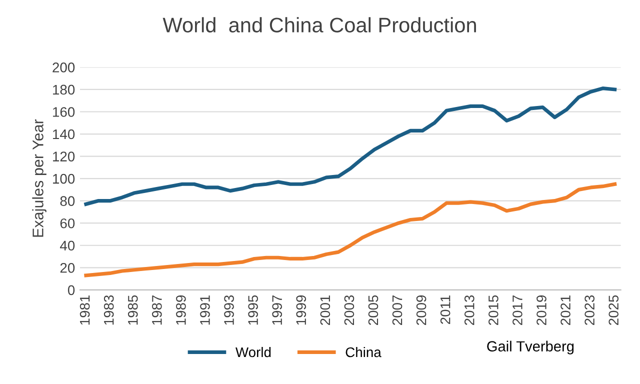 Image resolution: width=640 pixels, height=384 pixels. Describe the element at coordinates (253, 352) in the screenshot. I see `legend-label: World` at that location.